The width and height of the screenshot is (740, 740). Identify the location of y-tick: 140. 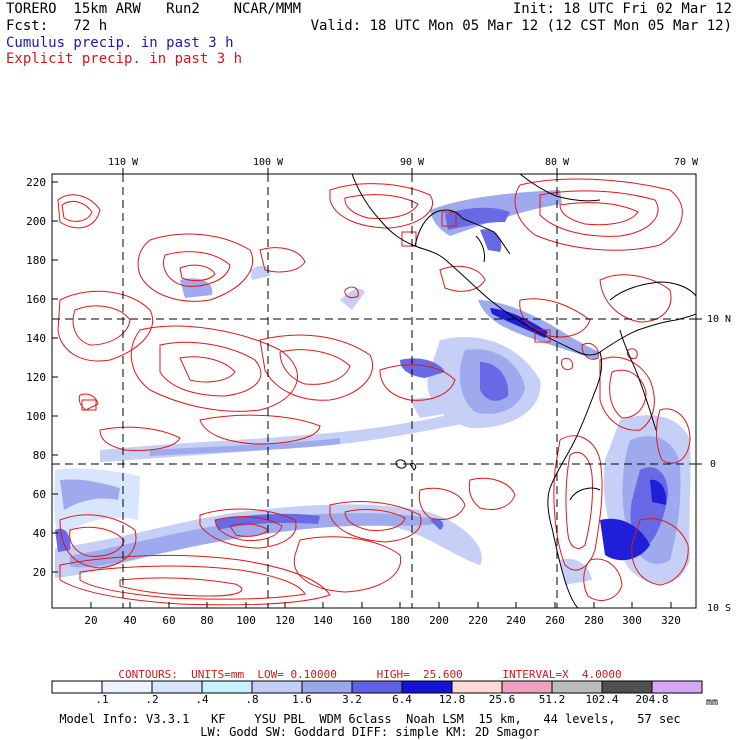
(36, 338).